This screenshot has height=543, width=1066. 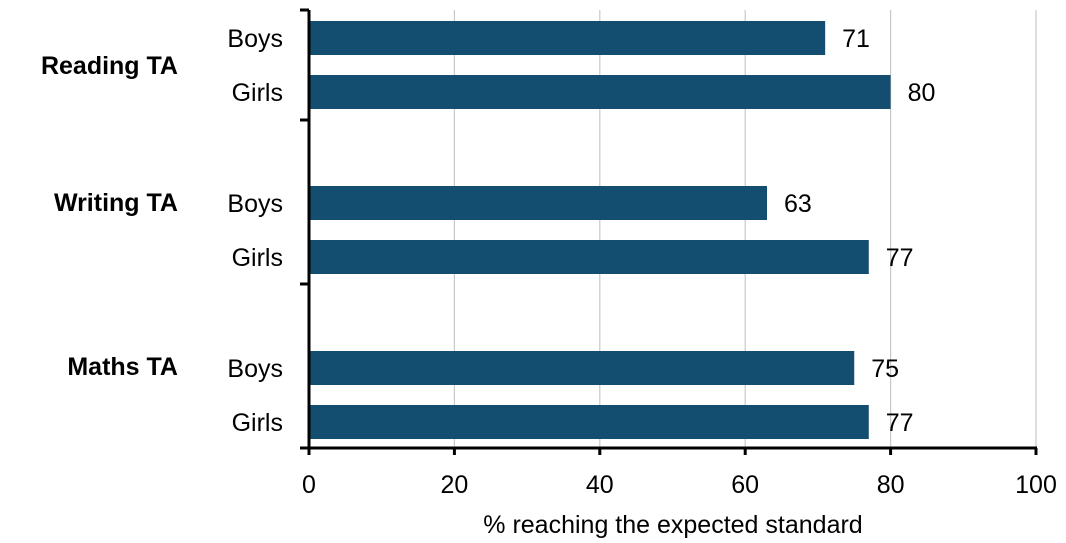 What do you see at coordinates (1036, 485) in the screenshot?
I see `x-tick-label: 100` at bounding box center [1036, 485].